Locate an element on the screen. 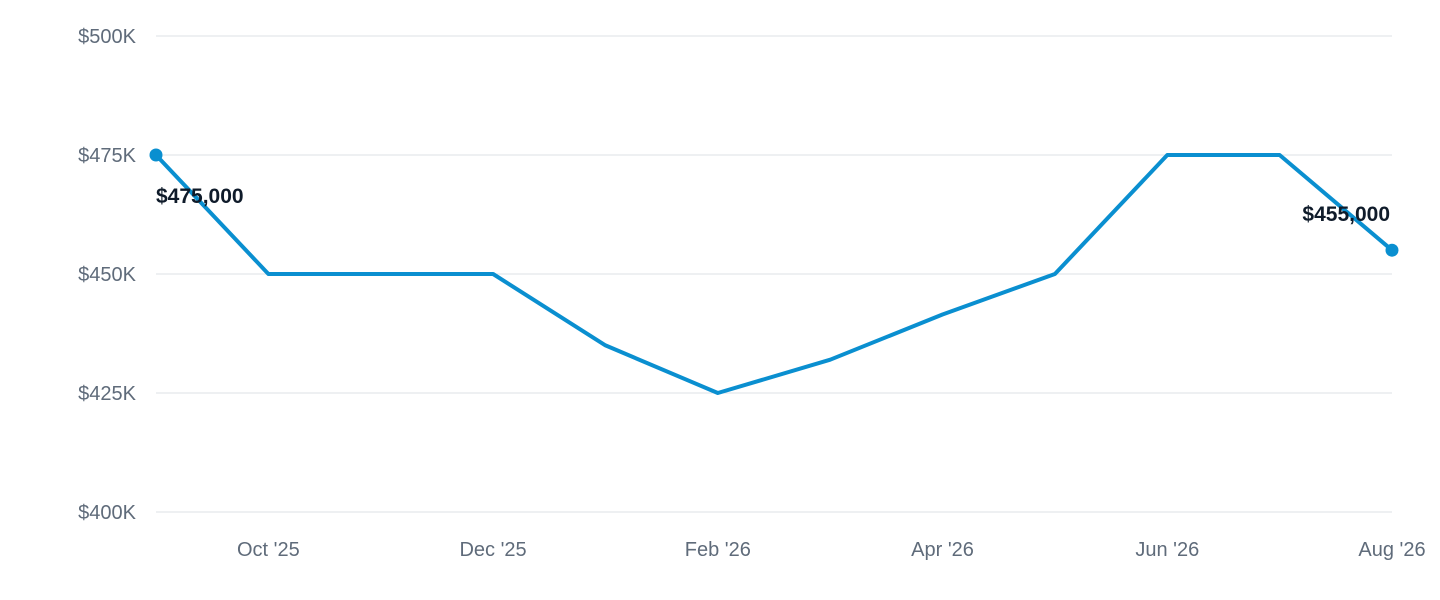  y-tick-label: $500K is located at coordinates (107, 37).